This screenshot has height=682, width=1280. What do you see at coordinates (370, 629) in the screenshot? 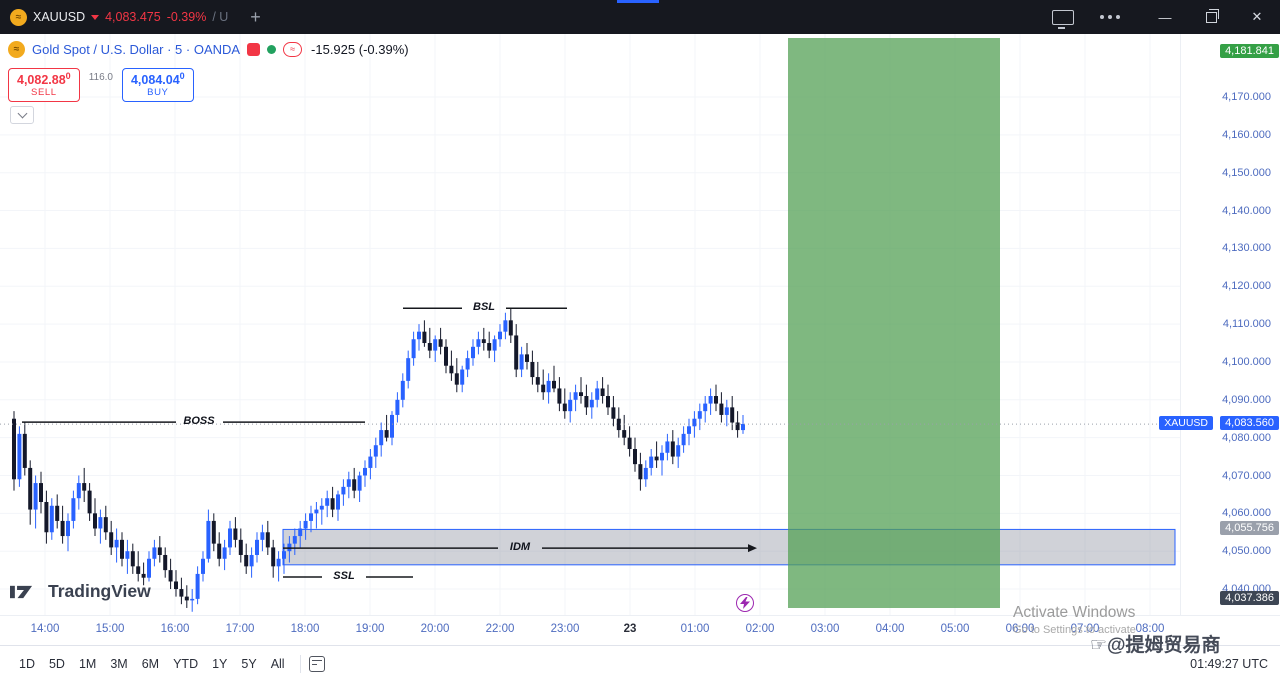
I see `time-tick: 19:00` at bounding box center [370, 629].